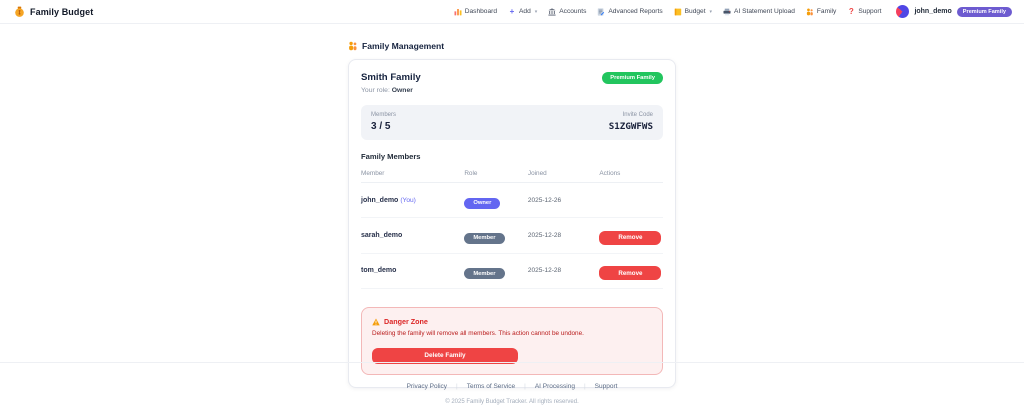  I want to click on col-header-actions: Actions, so click(610, 173).